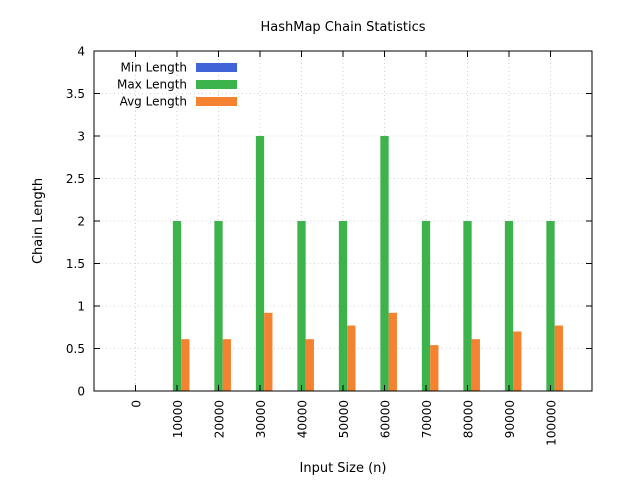 This screenshot has height=480, width=640. What do you see at coordinates (75, 349) in the screenshot?
I see `y-tick-label: 0.5` at bounding box center [75, 349].